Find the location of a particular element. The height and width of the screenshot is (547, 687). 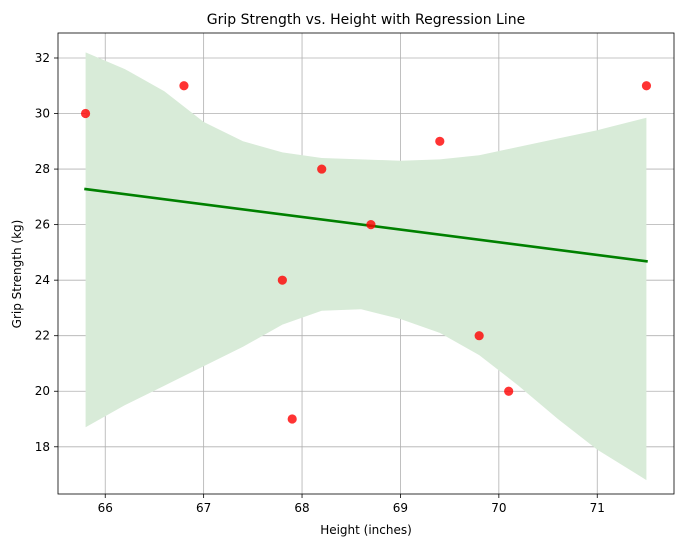

regression-line is located at coordinates (366, 225).